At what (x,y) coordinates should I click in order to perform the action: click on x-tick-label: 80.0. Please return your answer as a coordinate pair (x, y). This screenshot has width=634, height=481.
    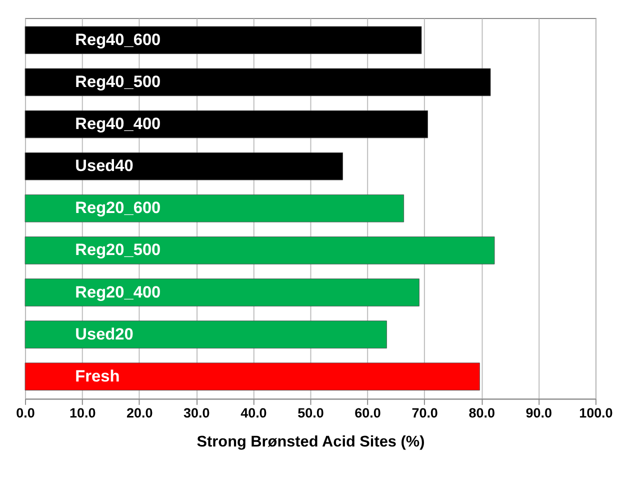
    Looking at the image, I should click on (481, 412).